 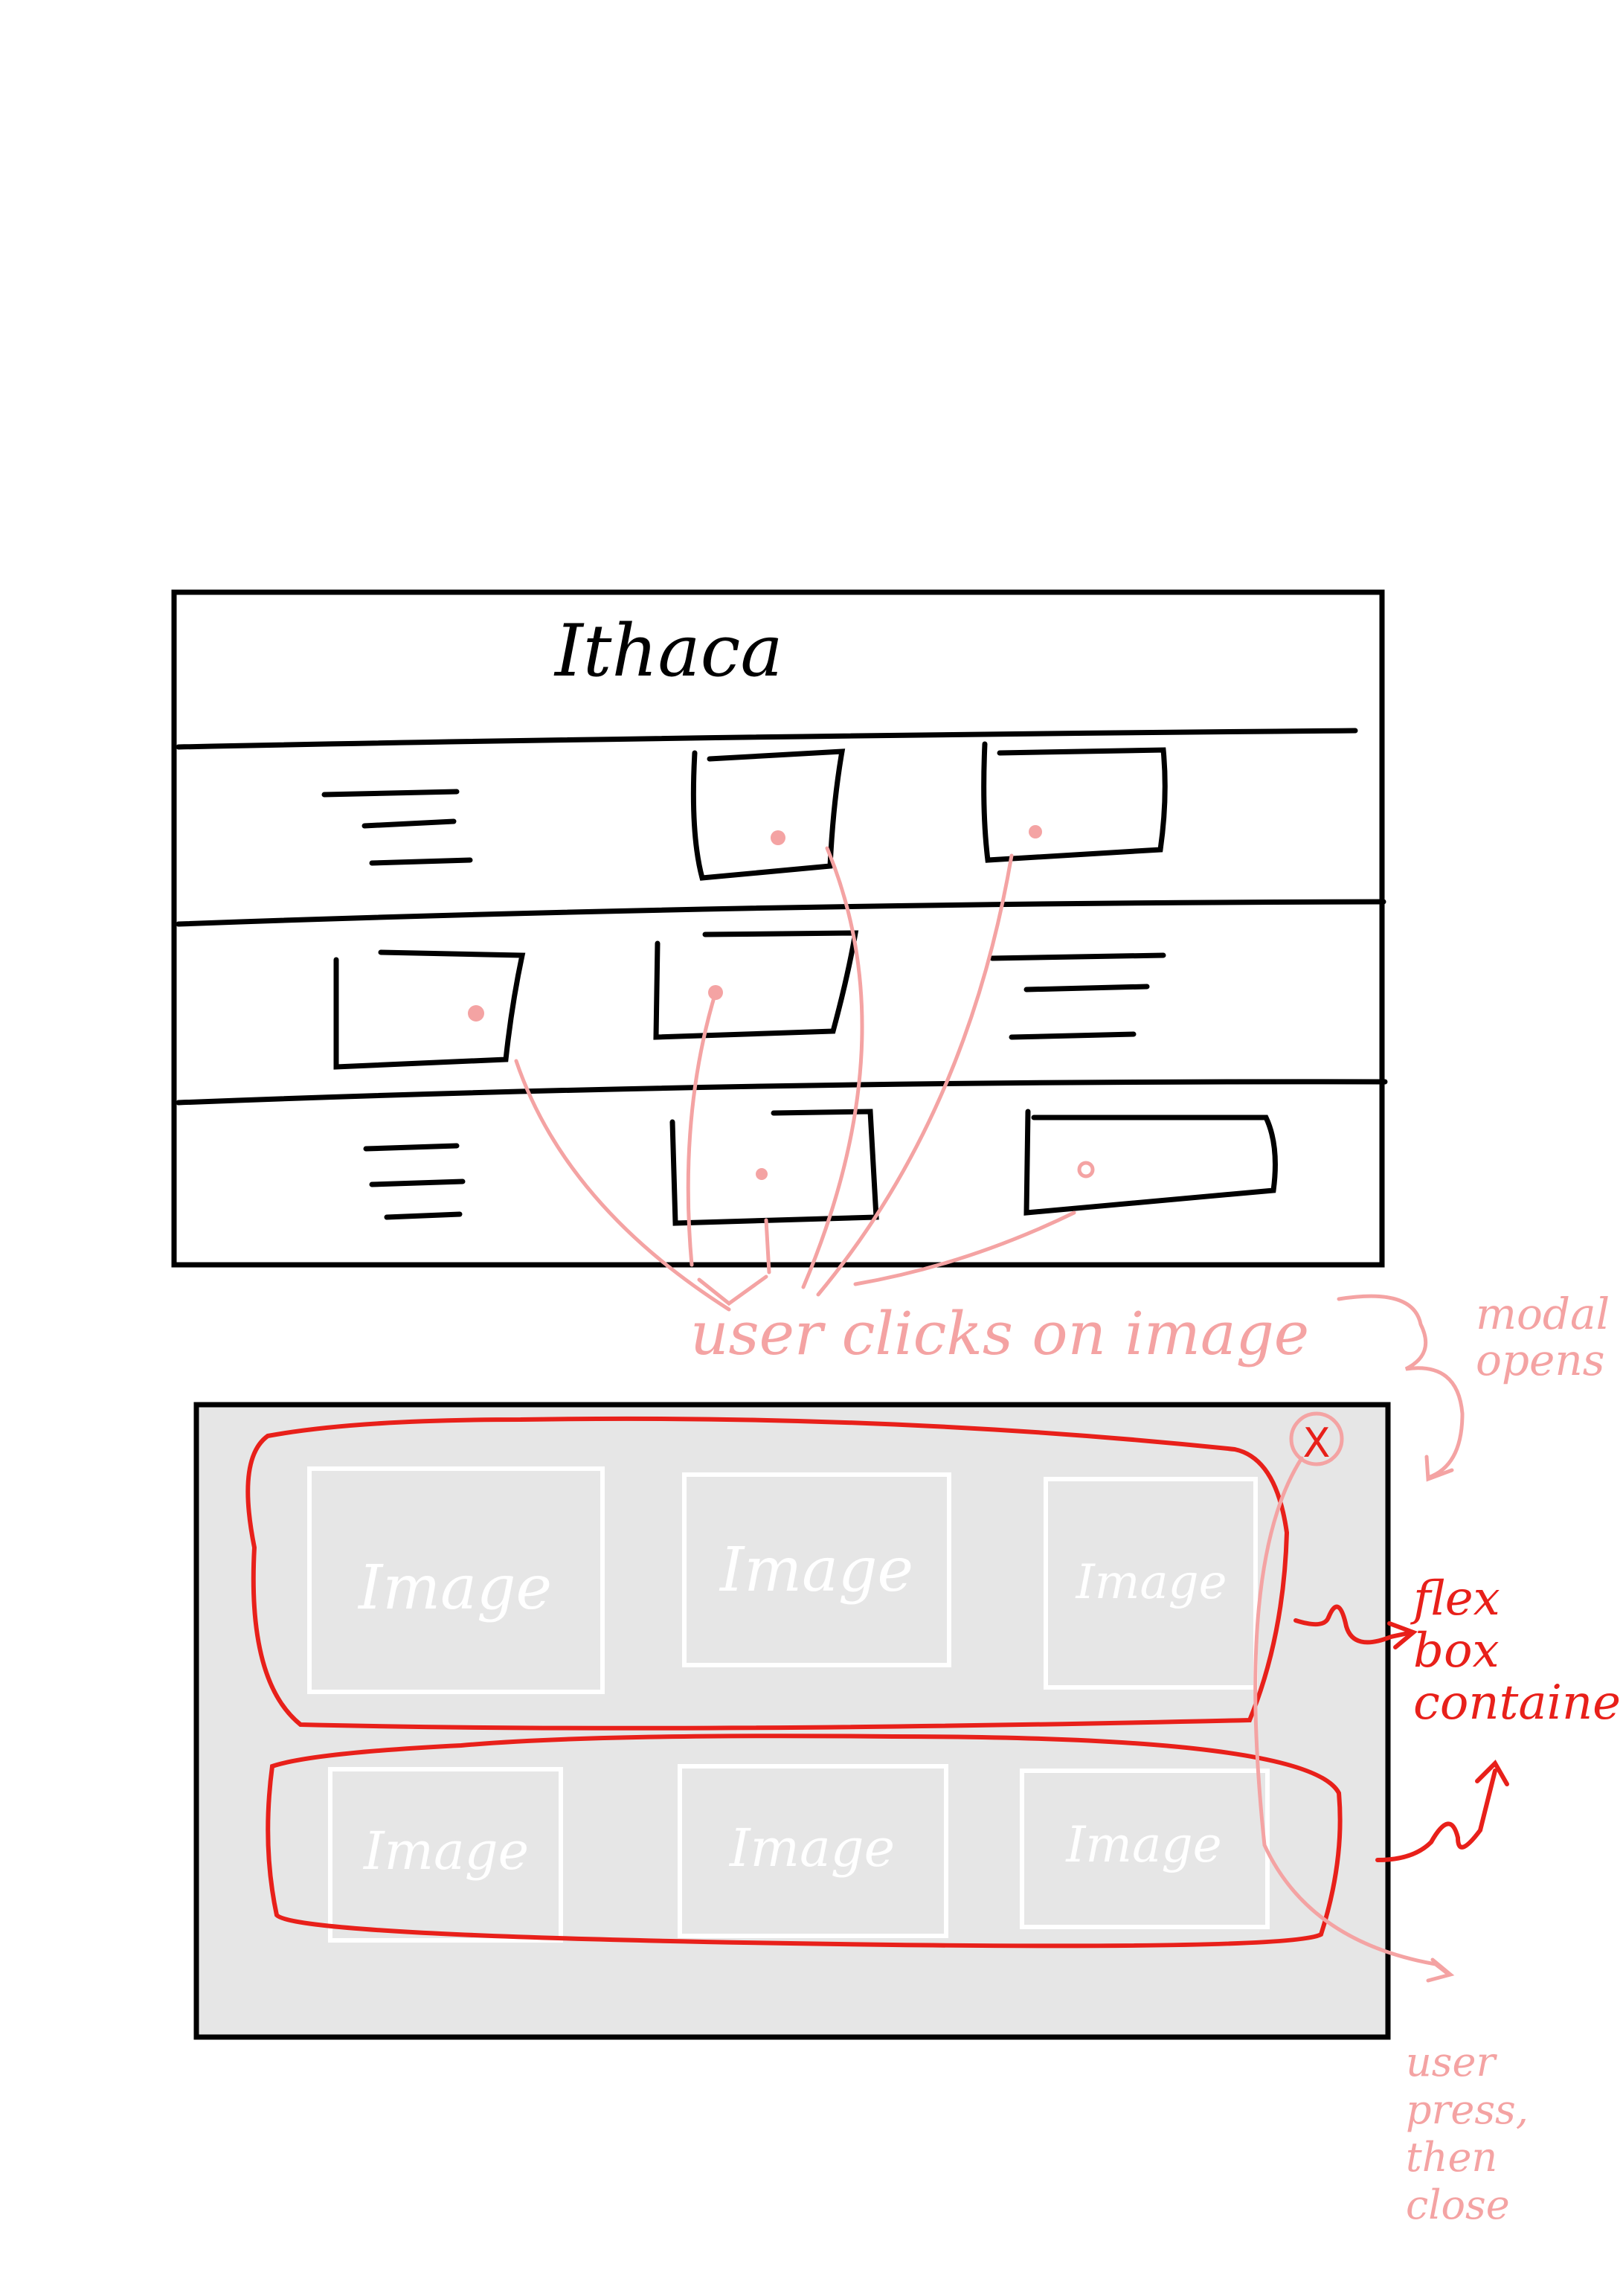 What do you see at coordinates (756, 985) in the screenshot?
I see `image-box-r2c2` at bounding box center [756, 985].